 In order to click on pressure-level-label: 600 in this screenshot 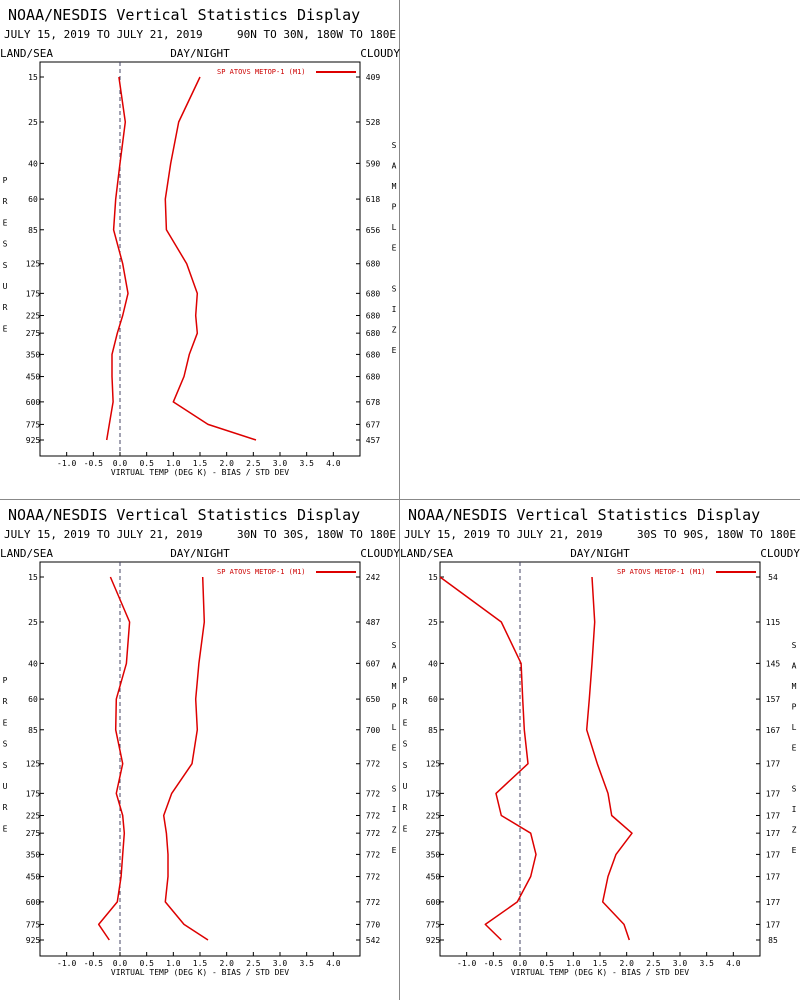, I will do `click(433, 902)`.